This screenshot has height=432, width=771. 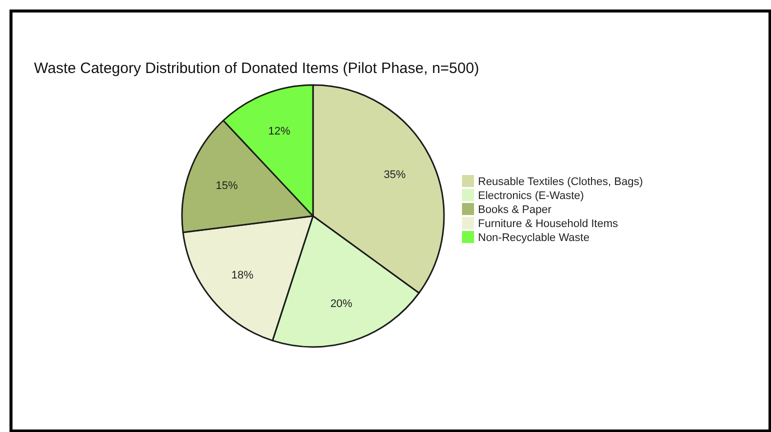 I want to click on legend-label: Reusable Textiles (Clothes, Bags), so click(x=560, y=182).